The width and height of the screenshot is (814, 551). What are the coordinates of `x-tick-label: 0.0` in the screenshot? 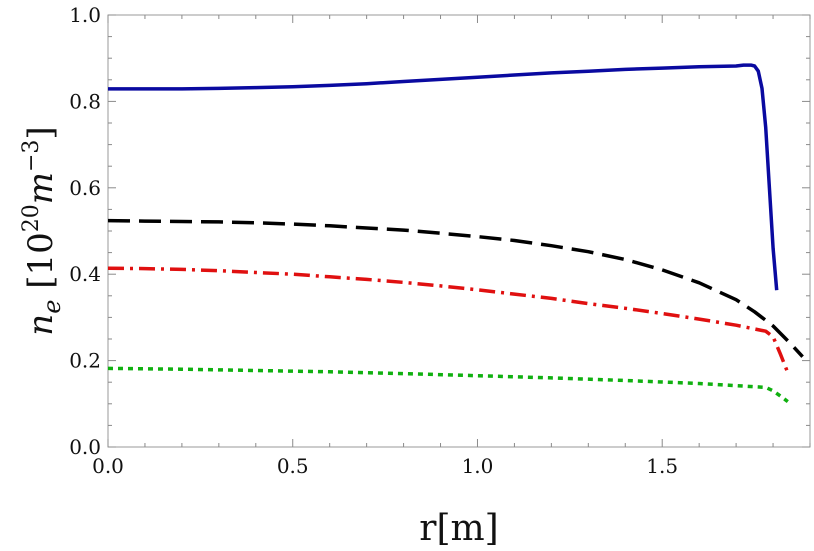 It's located at (108, 466).